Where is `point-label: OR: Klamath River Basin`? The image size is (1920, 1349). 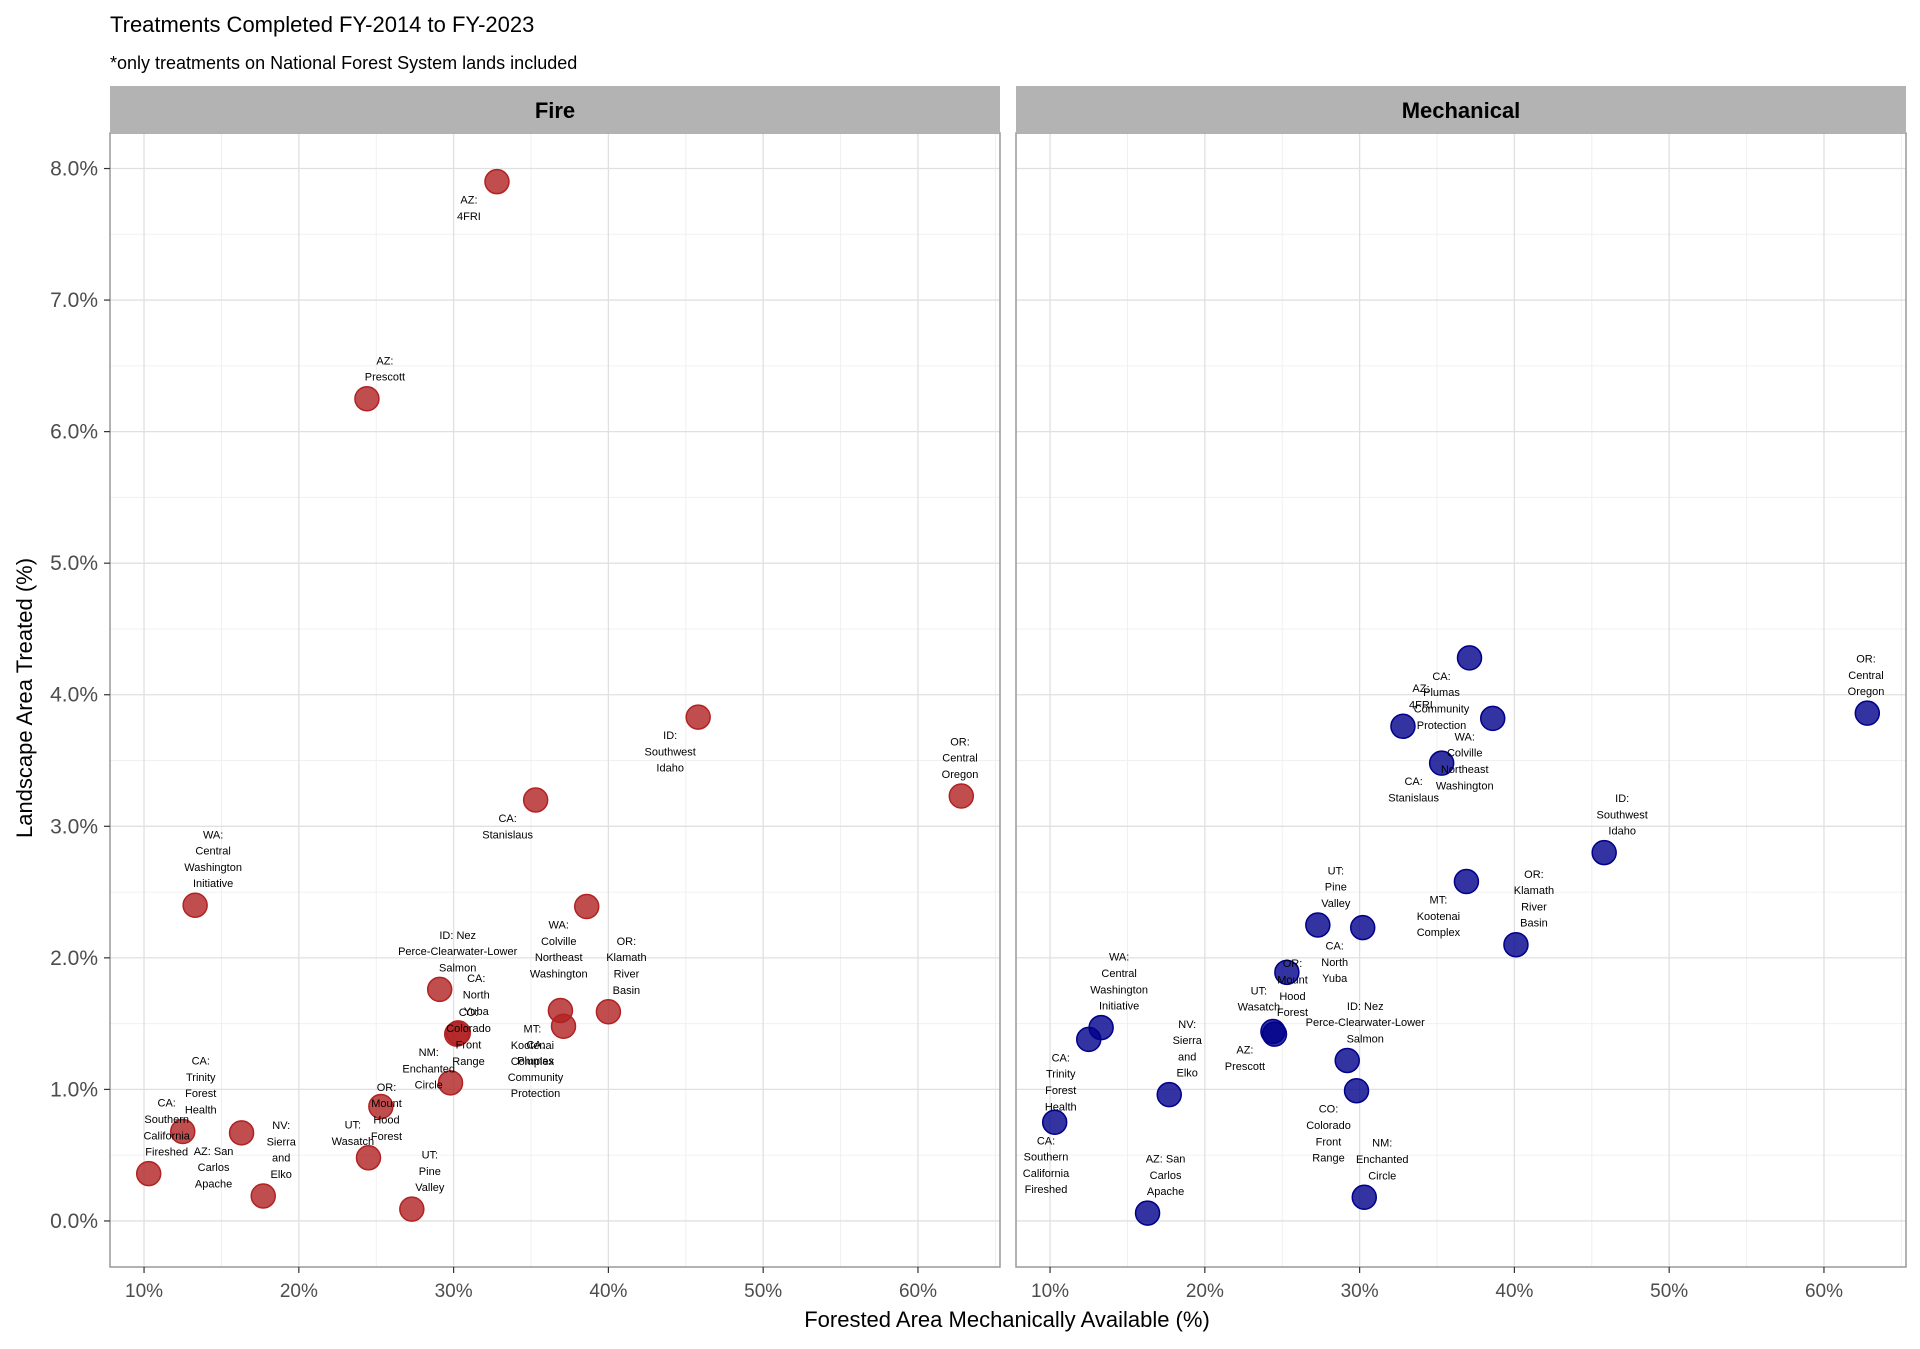 point-label: OR: Klamath River Basin is located at coordinates (626, 966).